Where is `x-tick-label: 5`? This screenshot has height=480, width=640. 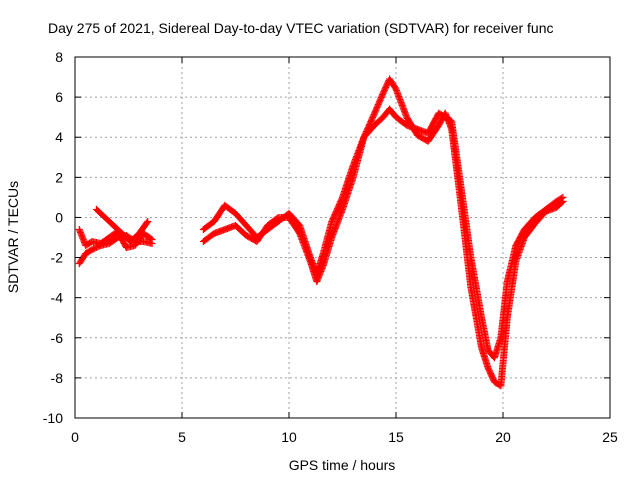
x-tick-label: 5 is located at coordinates (182, 437).